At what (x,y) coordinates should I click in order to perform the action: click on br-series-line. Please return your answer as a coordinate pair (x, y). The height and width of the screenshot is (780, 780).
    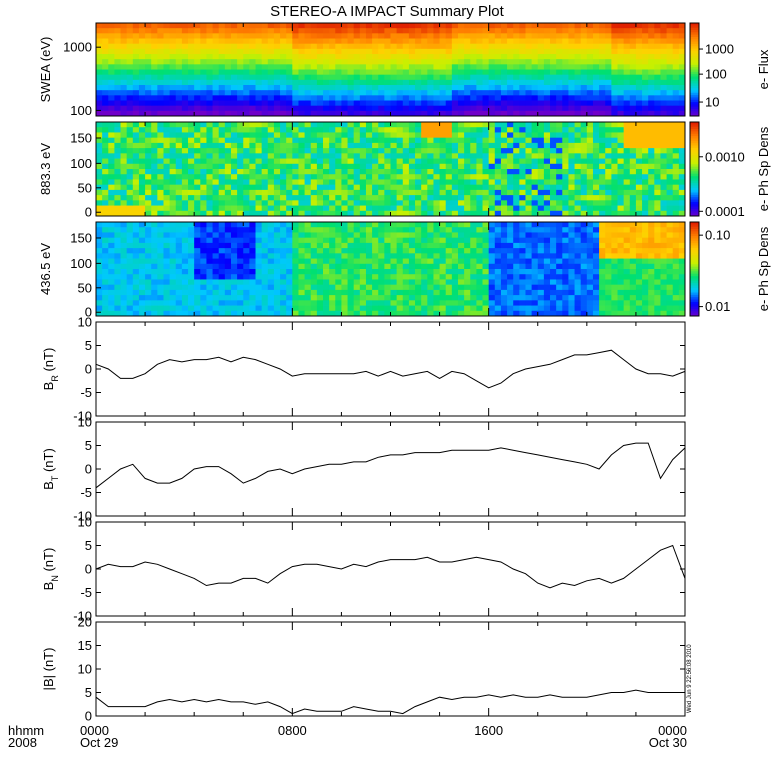
    Looking at the image, I should click on (390, 369).